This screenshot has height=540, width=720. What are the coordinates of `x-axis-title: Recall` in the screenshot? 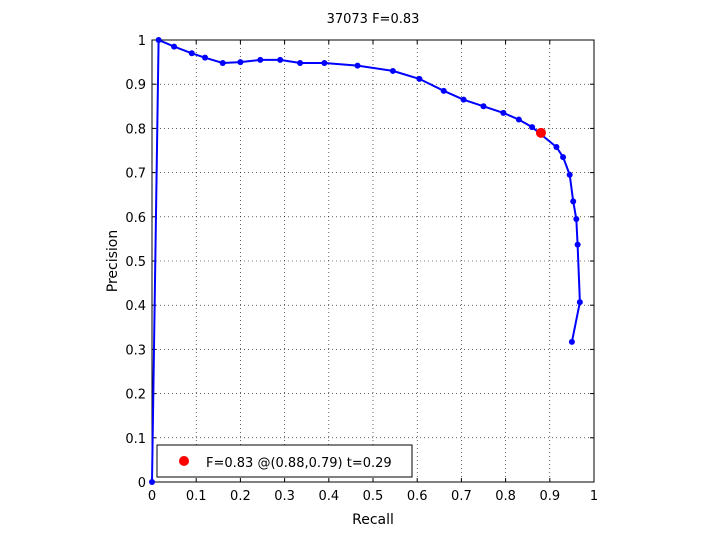 It's located at (373, 520).